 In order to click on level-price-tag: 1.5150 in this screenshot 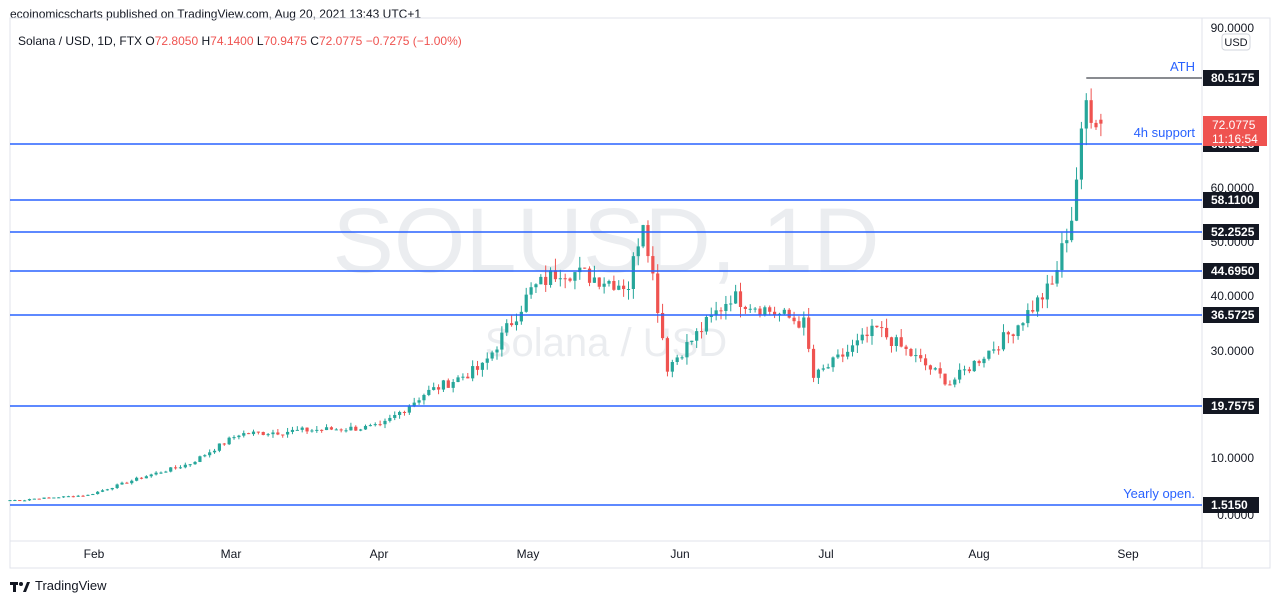, I will do `click(1231, 505)`.